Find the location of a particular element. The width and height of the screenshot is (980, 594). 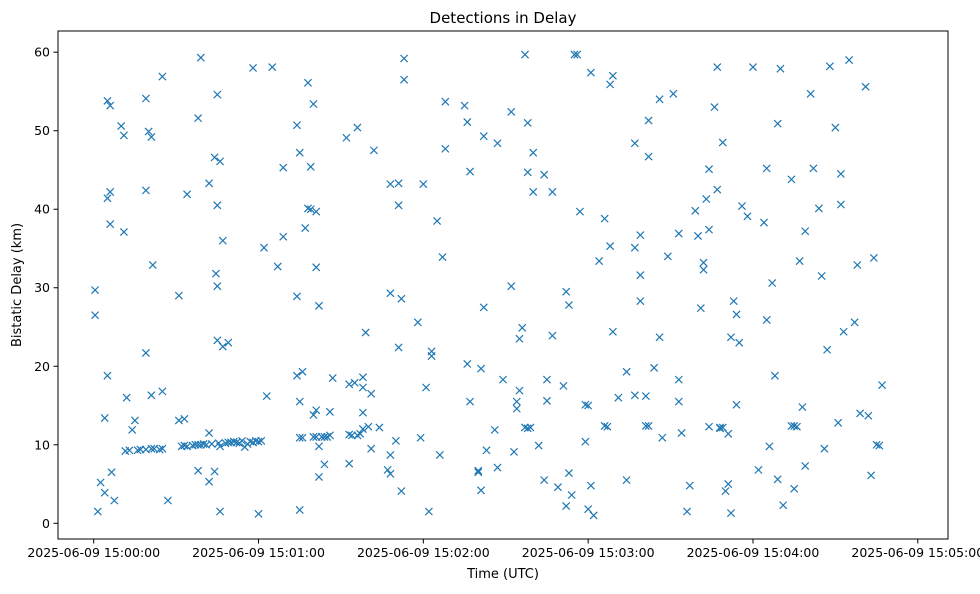

x-tick-label: 2025-06-09 15:05:00 is located at coordinates (915, 552).